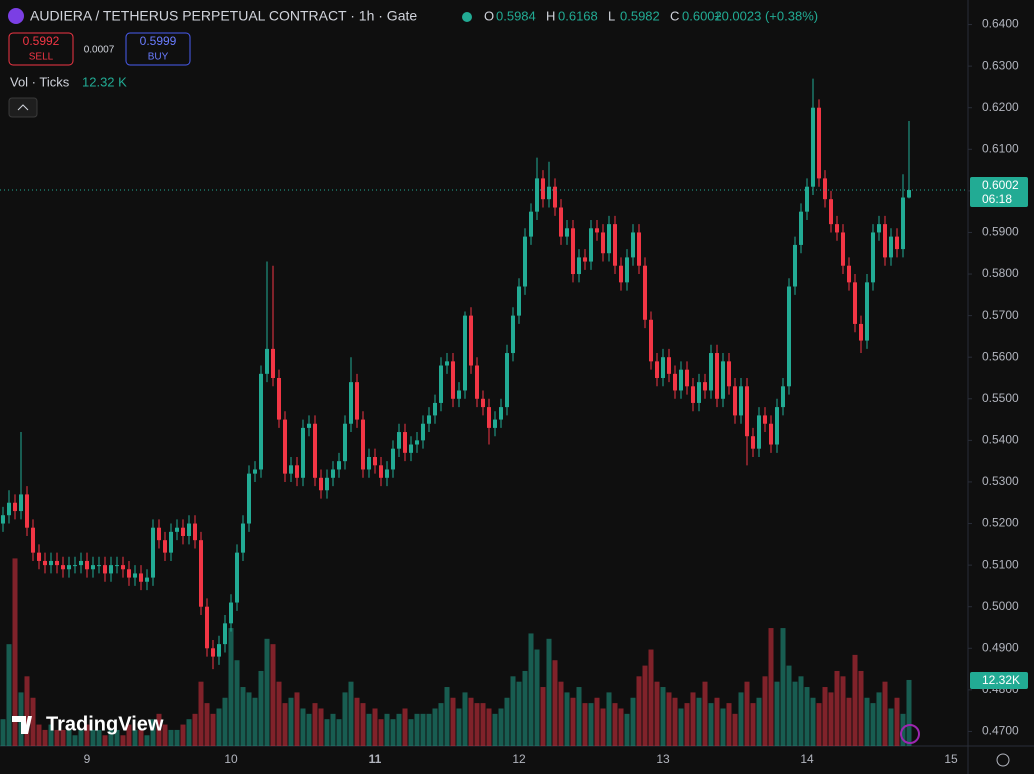 The width and height of the screenshot is (1034, 774). I want to click on collapse-button, so click(23, 107).